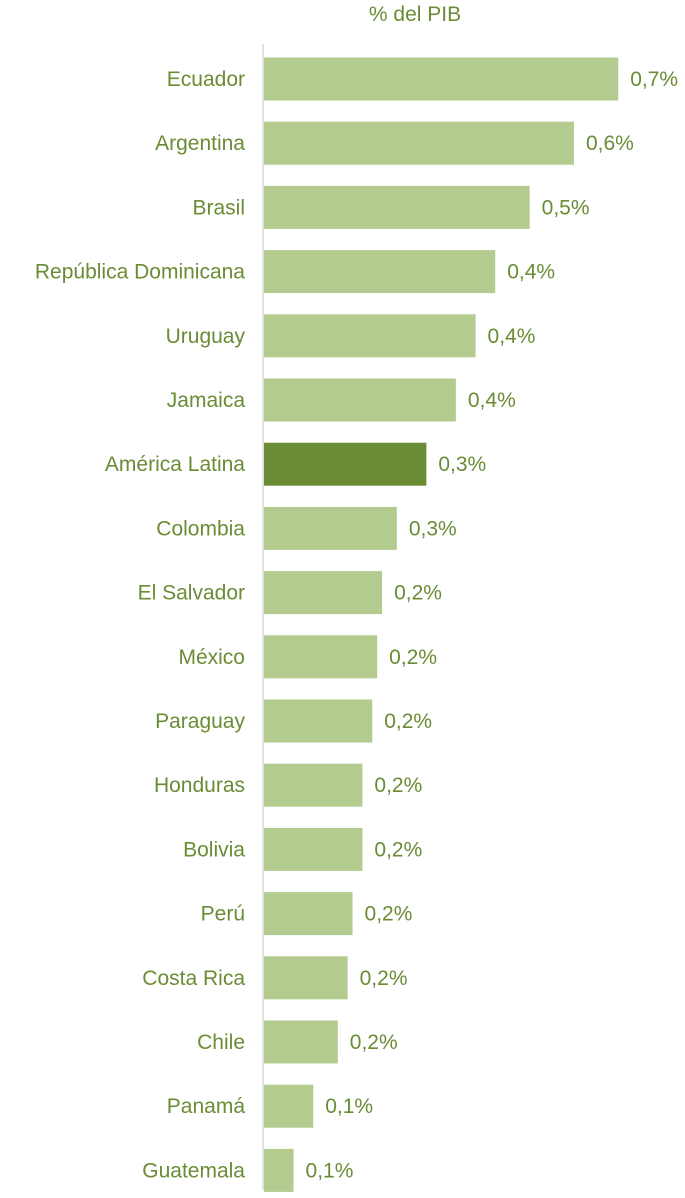  What do you see at coordinates (175, 464) in the screenshot?
I see `category-label: América Latina` at bounding box center [175, 464].